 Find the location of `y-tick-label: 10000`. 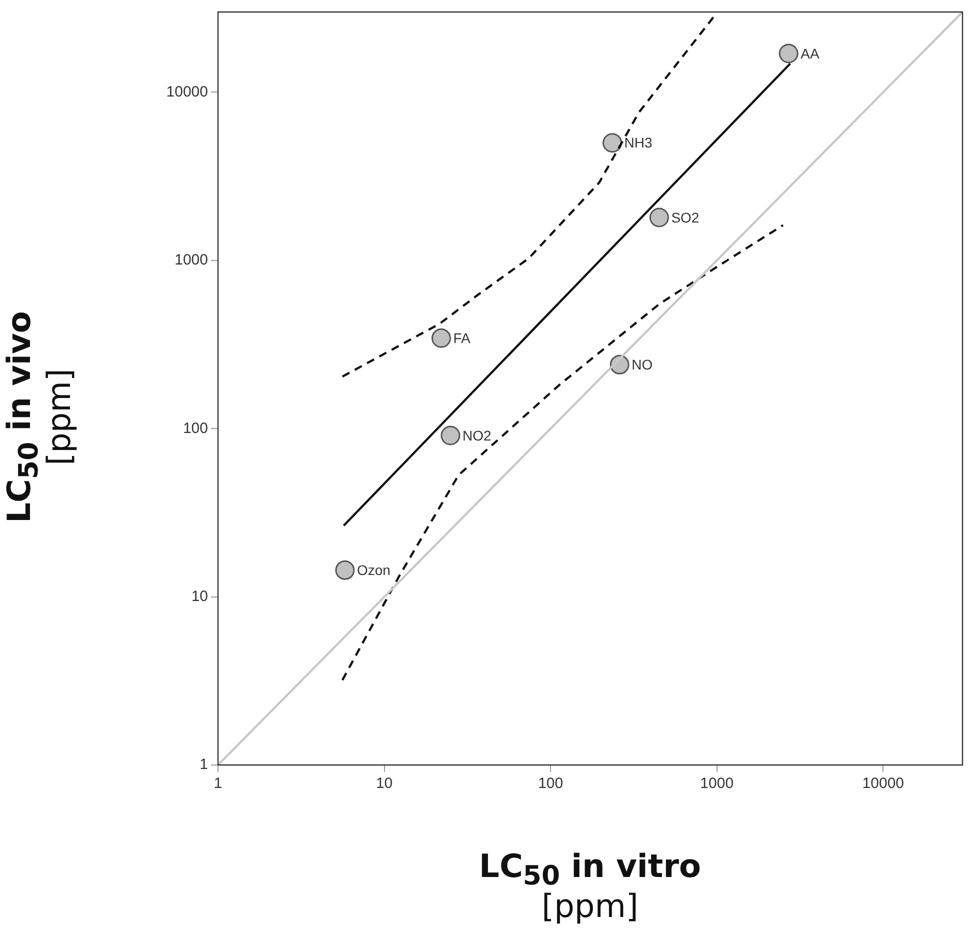

y-tick-label: 10000 is located at coordinates (187, 91).